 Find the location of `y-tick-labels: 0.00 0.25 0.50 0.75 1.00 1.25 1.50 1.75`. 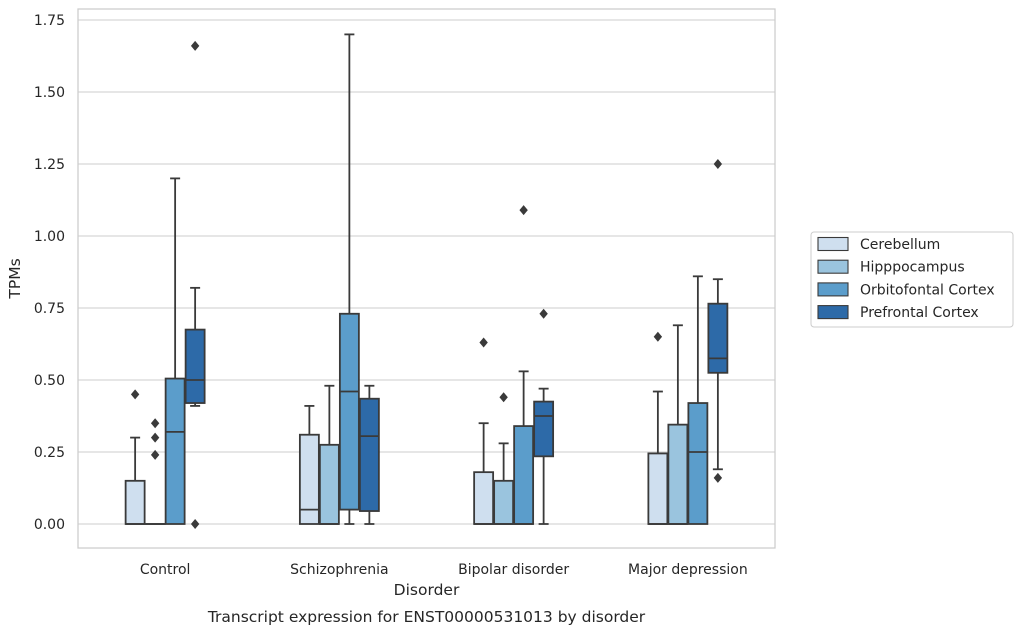

y-tick-labels: 0.00 0.25 0.50 0.75 1.00 1.25 1.50 1.75 is located at coordinates (49, 273).